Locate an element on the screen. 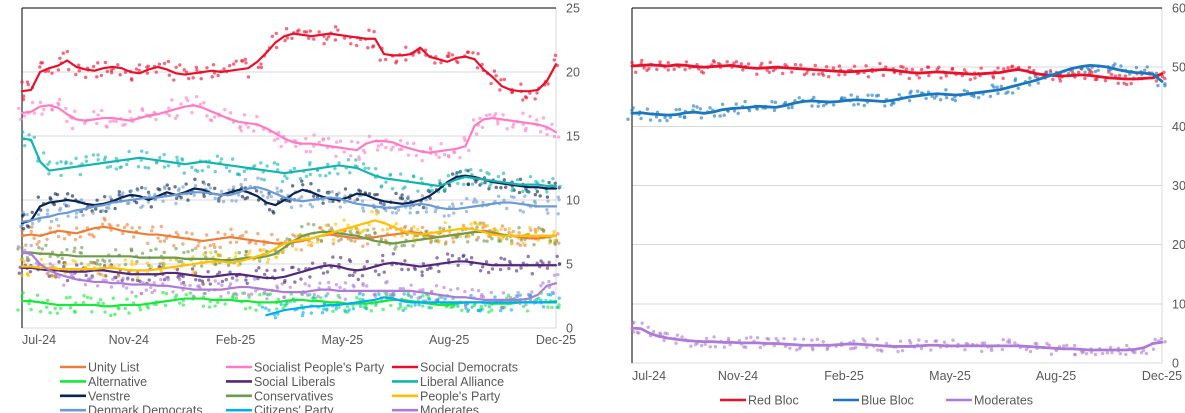 This screenshot has height=413, width=1185. legend-label: Liberal Alliance is located at coordinates (462, 382).